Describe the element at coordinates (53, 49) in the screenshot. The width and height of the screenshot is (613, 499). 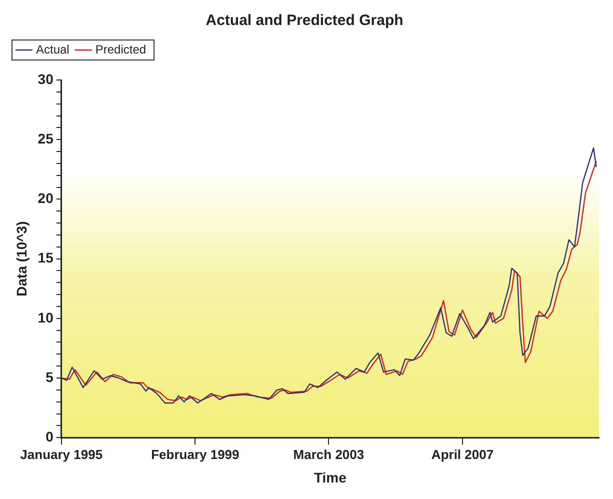
I see `legend-label: Actual` at that location.